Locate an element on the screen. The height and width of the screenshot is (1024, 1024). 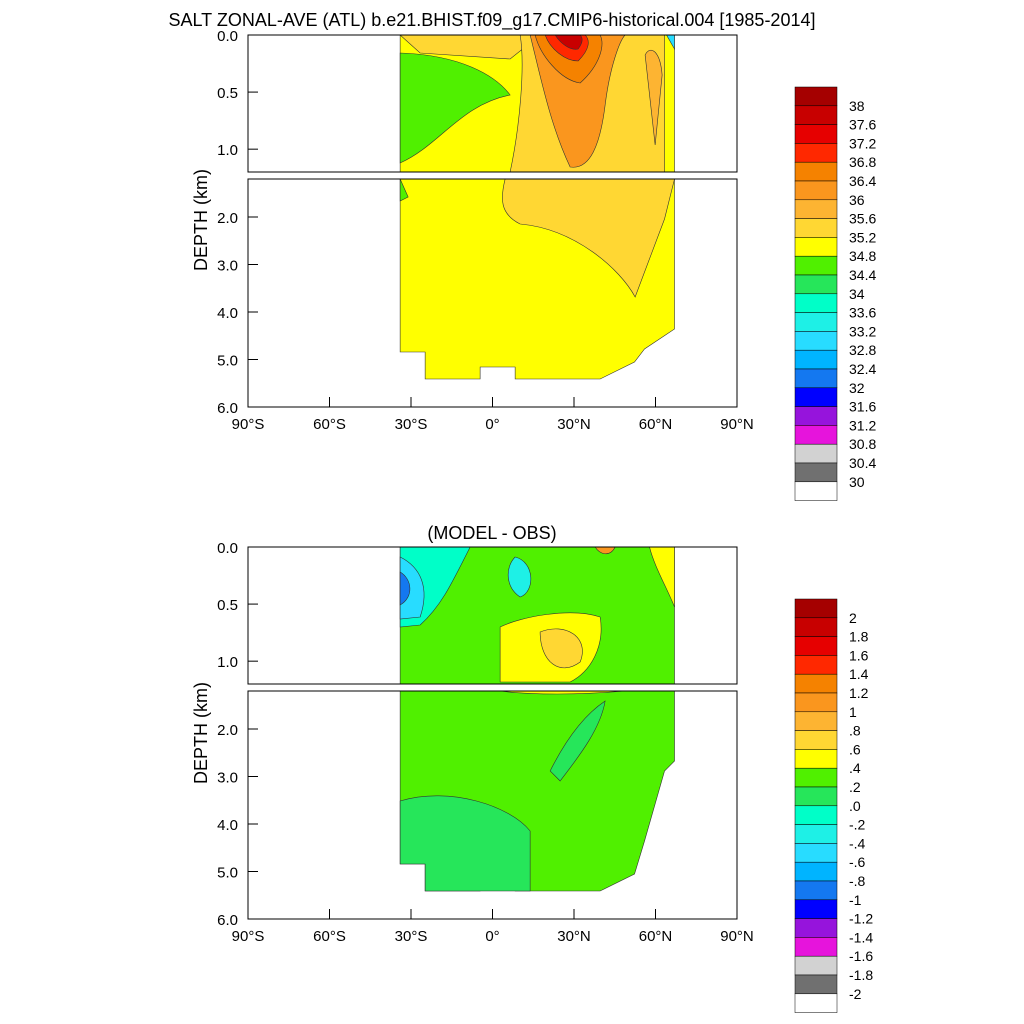
colorbar-label: 38 is located at coordinates (857, 106).